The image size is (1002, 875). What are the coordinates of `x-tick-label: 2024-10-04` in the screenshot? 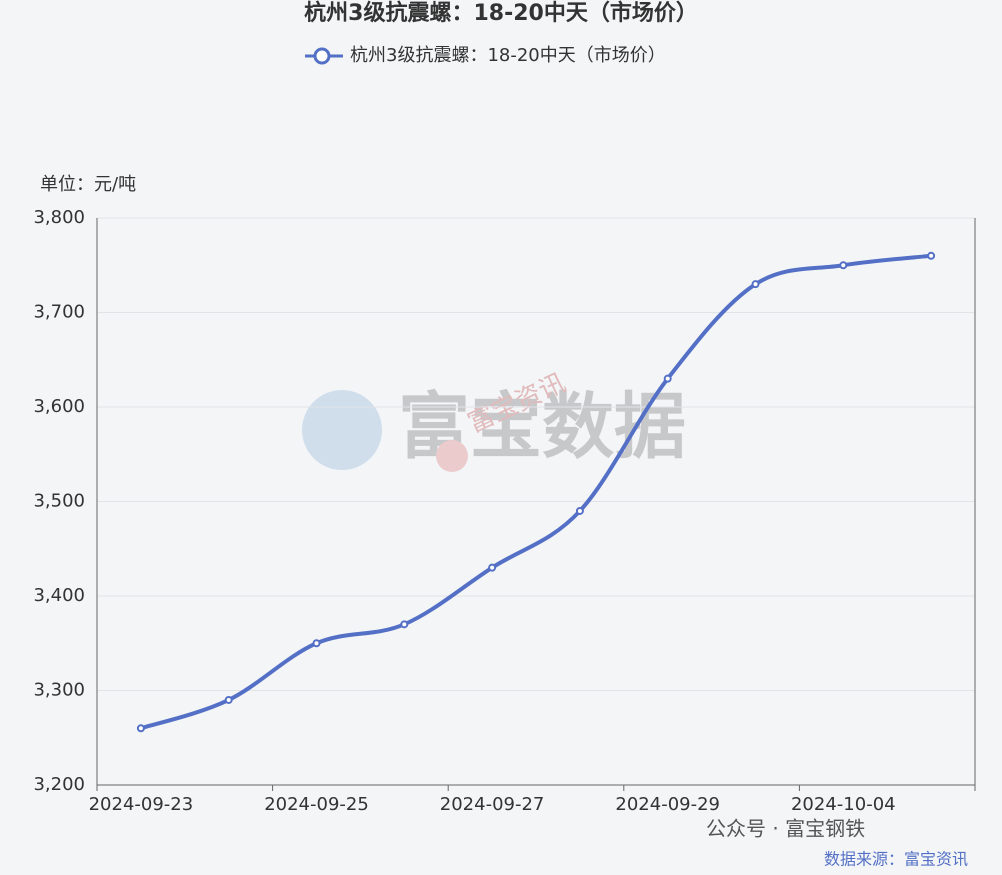 It's located at (843, 804).